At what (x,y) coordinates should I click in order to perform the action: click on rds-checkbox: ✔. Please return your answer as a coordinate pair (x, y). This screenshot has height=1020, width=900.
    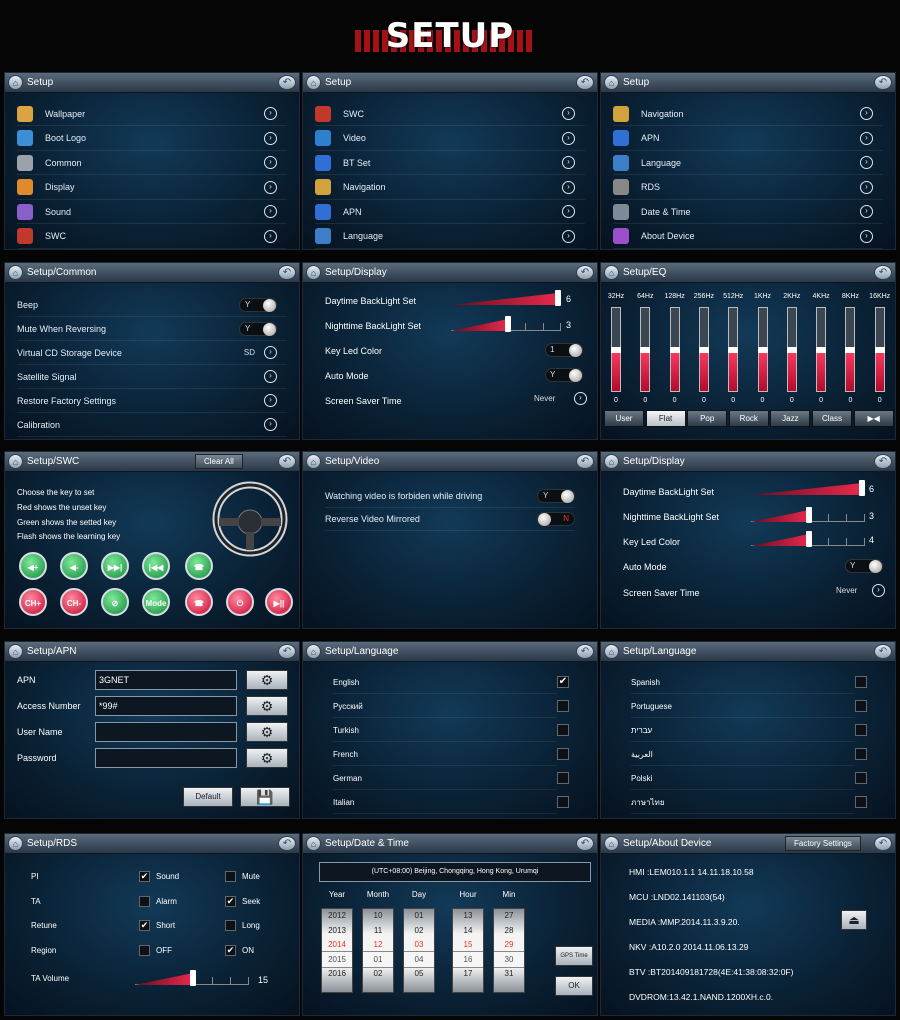
    Looking at the image, I should click on (144, 925).